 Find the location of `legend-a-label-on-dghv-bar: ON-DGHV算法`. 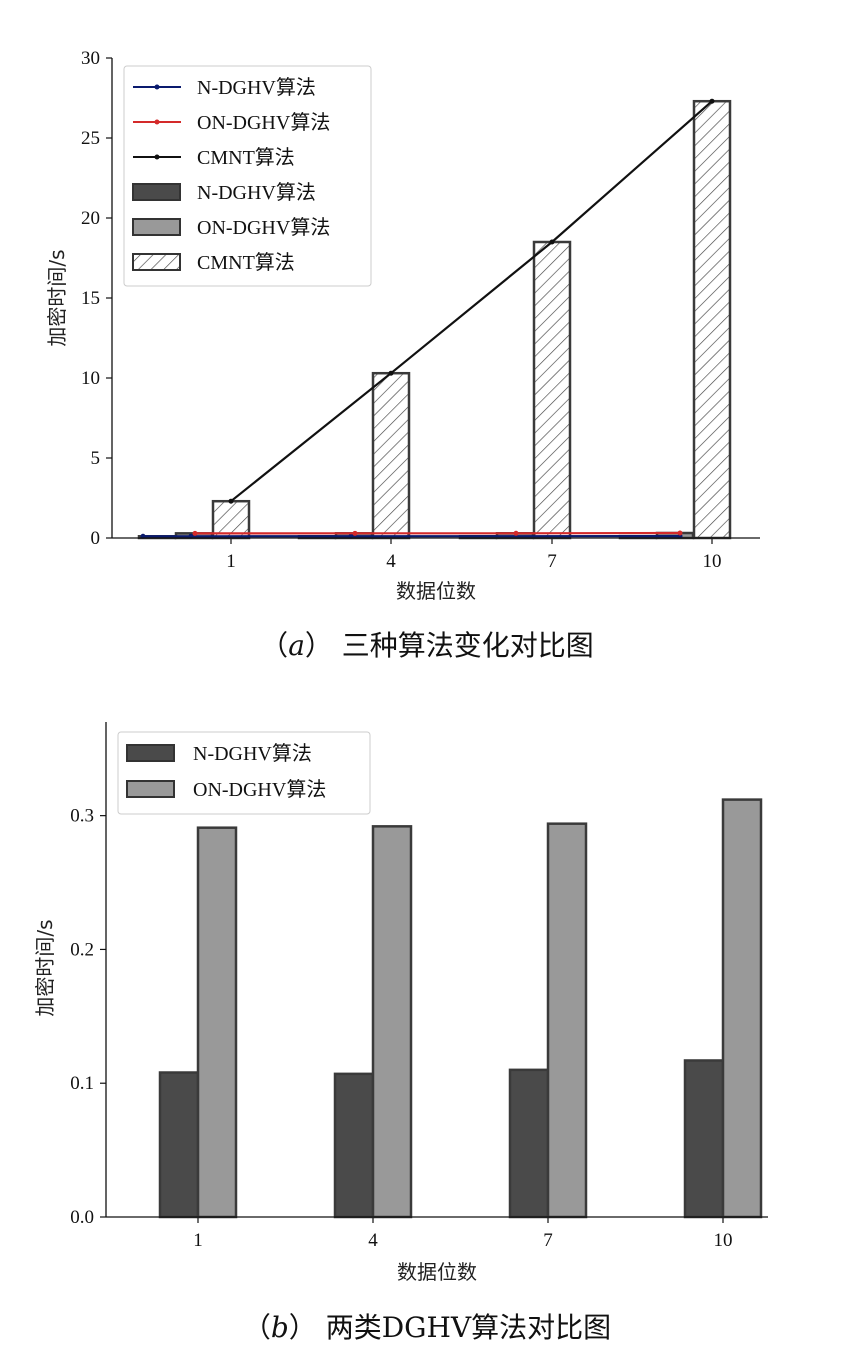

legend-a-label-on-dghv-bar: ON-DGHV算法 is located at coordinates (263, 227).